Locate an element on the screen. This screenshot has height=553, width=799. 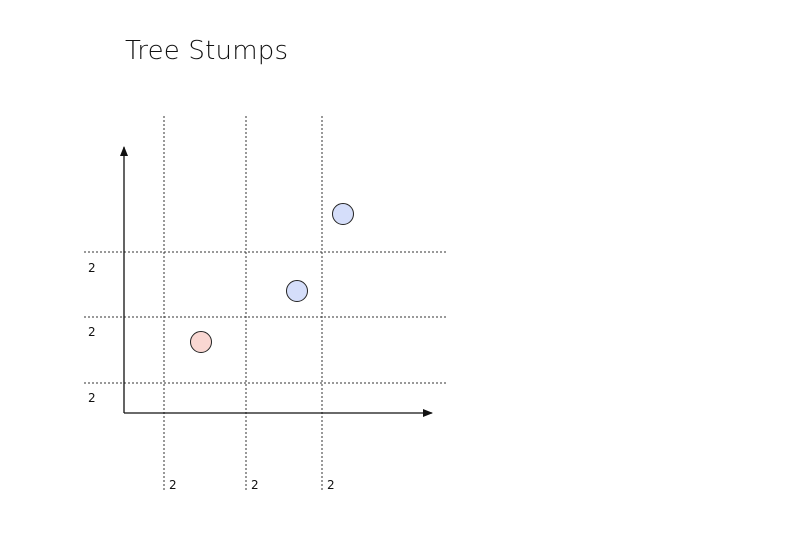
horizontal-split-label-3: 2 is located at coordinates (92, 398).